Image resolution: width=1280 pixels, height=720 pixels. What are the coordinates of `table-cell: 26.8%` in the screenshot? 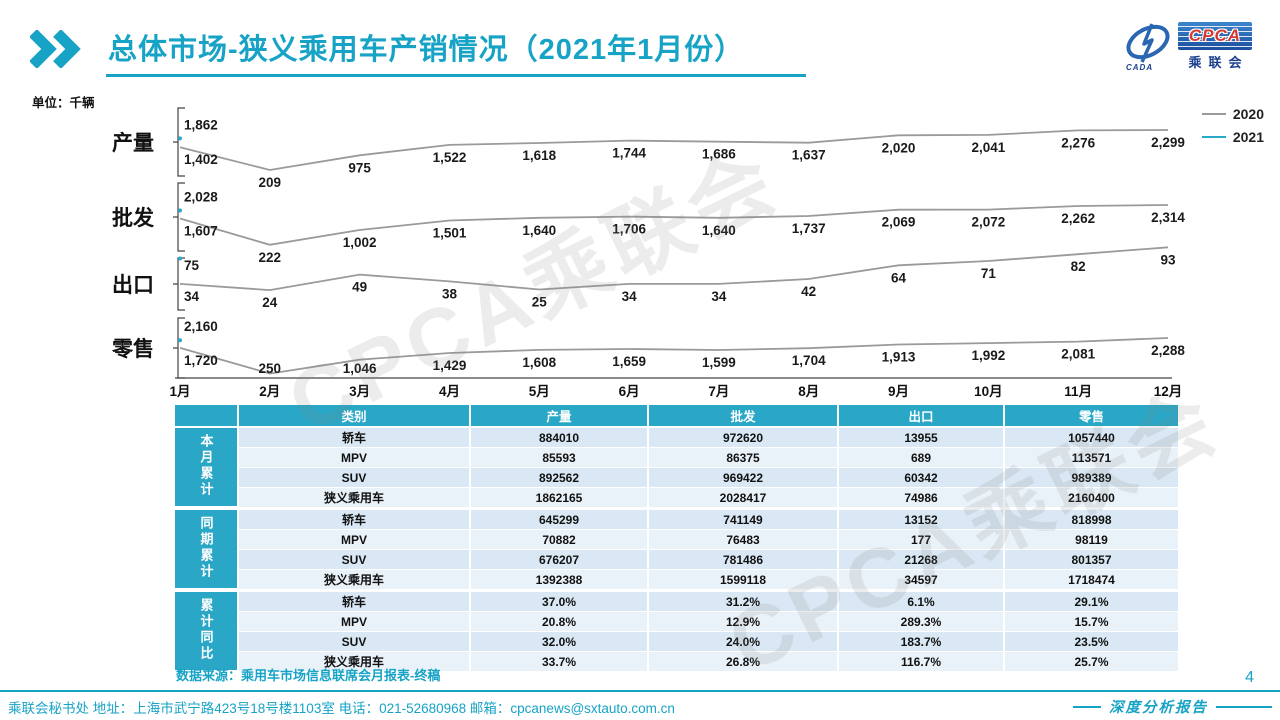 It's located at (744, 662).